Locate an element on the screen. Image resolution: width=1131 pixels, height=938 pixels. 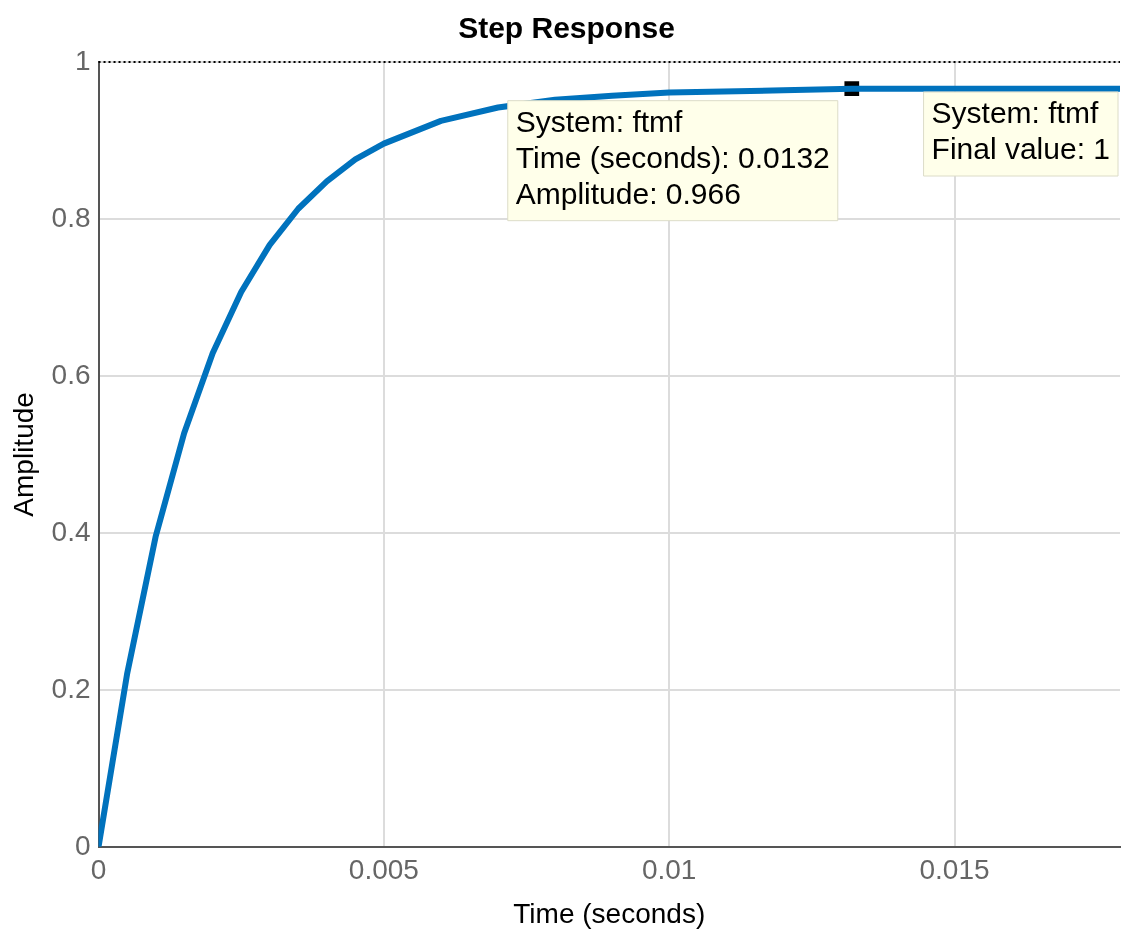
chart-title: Step Response is located at coordinates (566, 28).